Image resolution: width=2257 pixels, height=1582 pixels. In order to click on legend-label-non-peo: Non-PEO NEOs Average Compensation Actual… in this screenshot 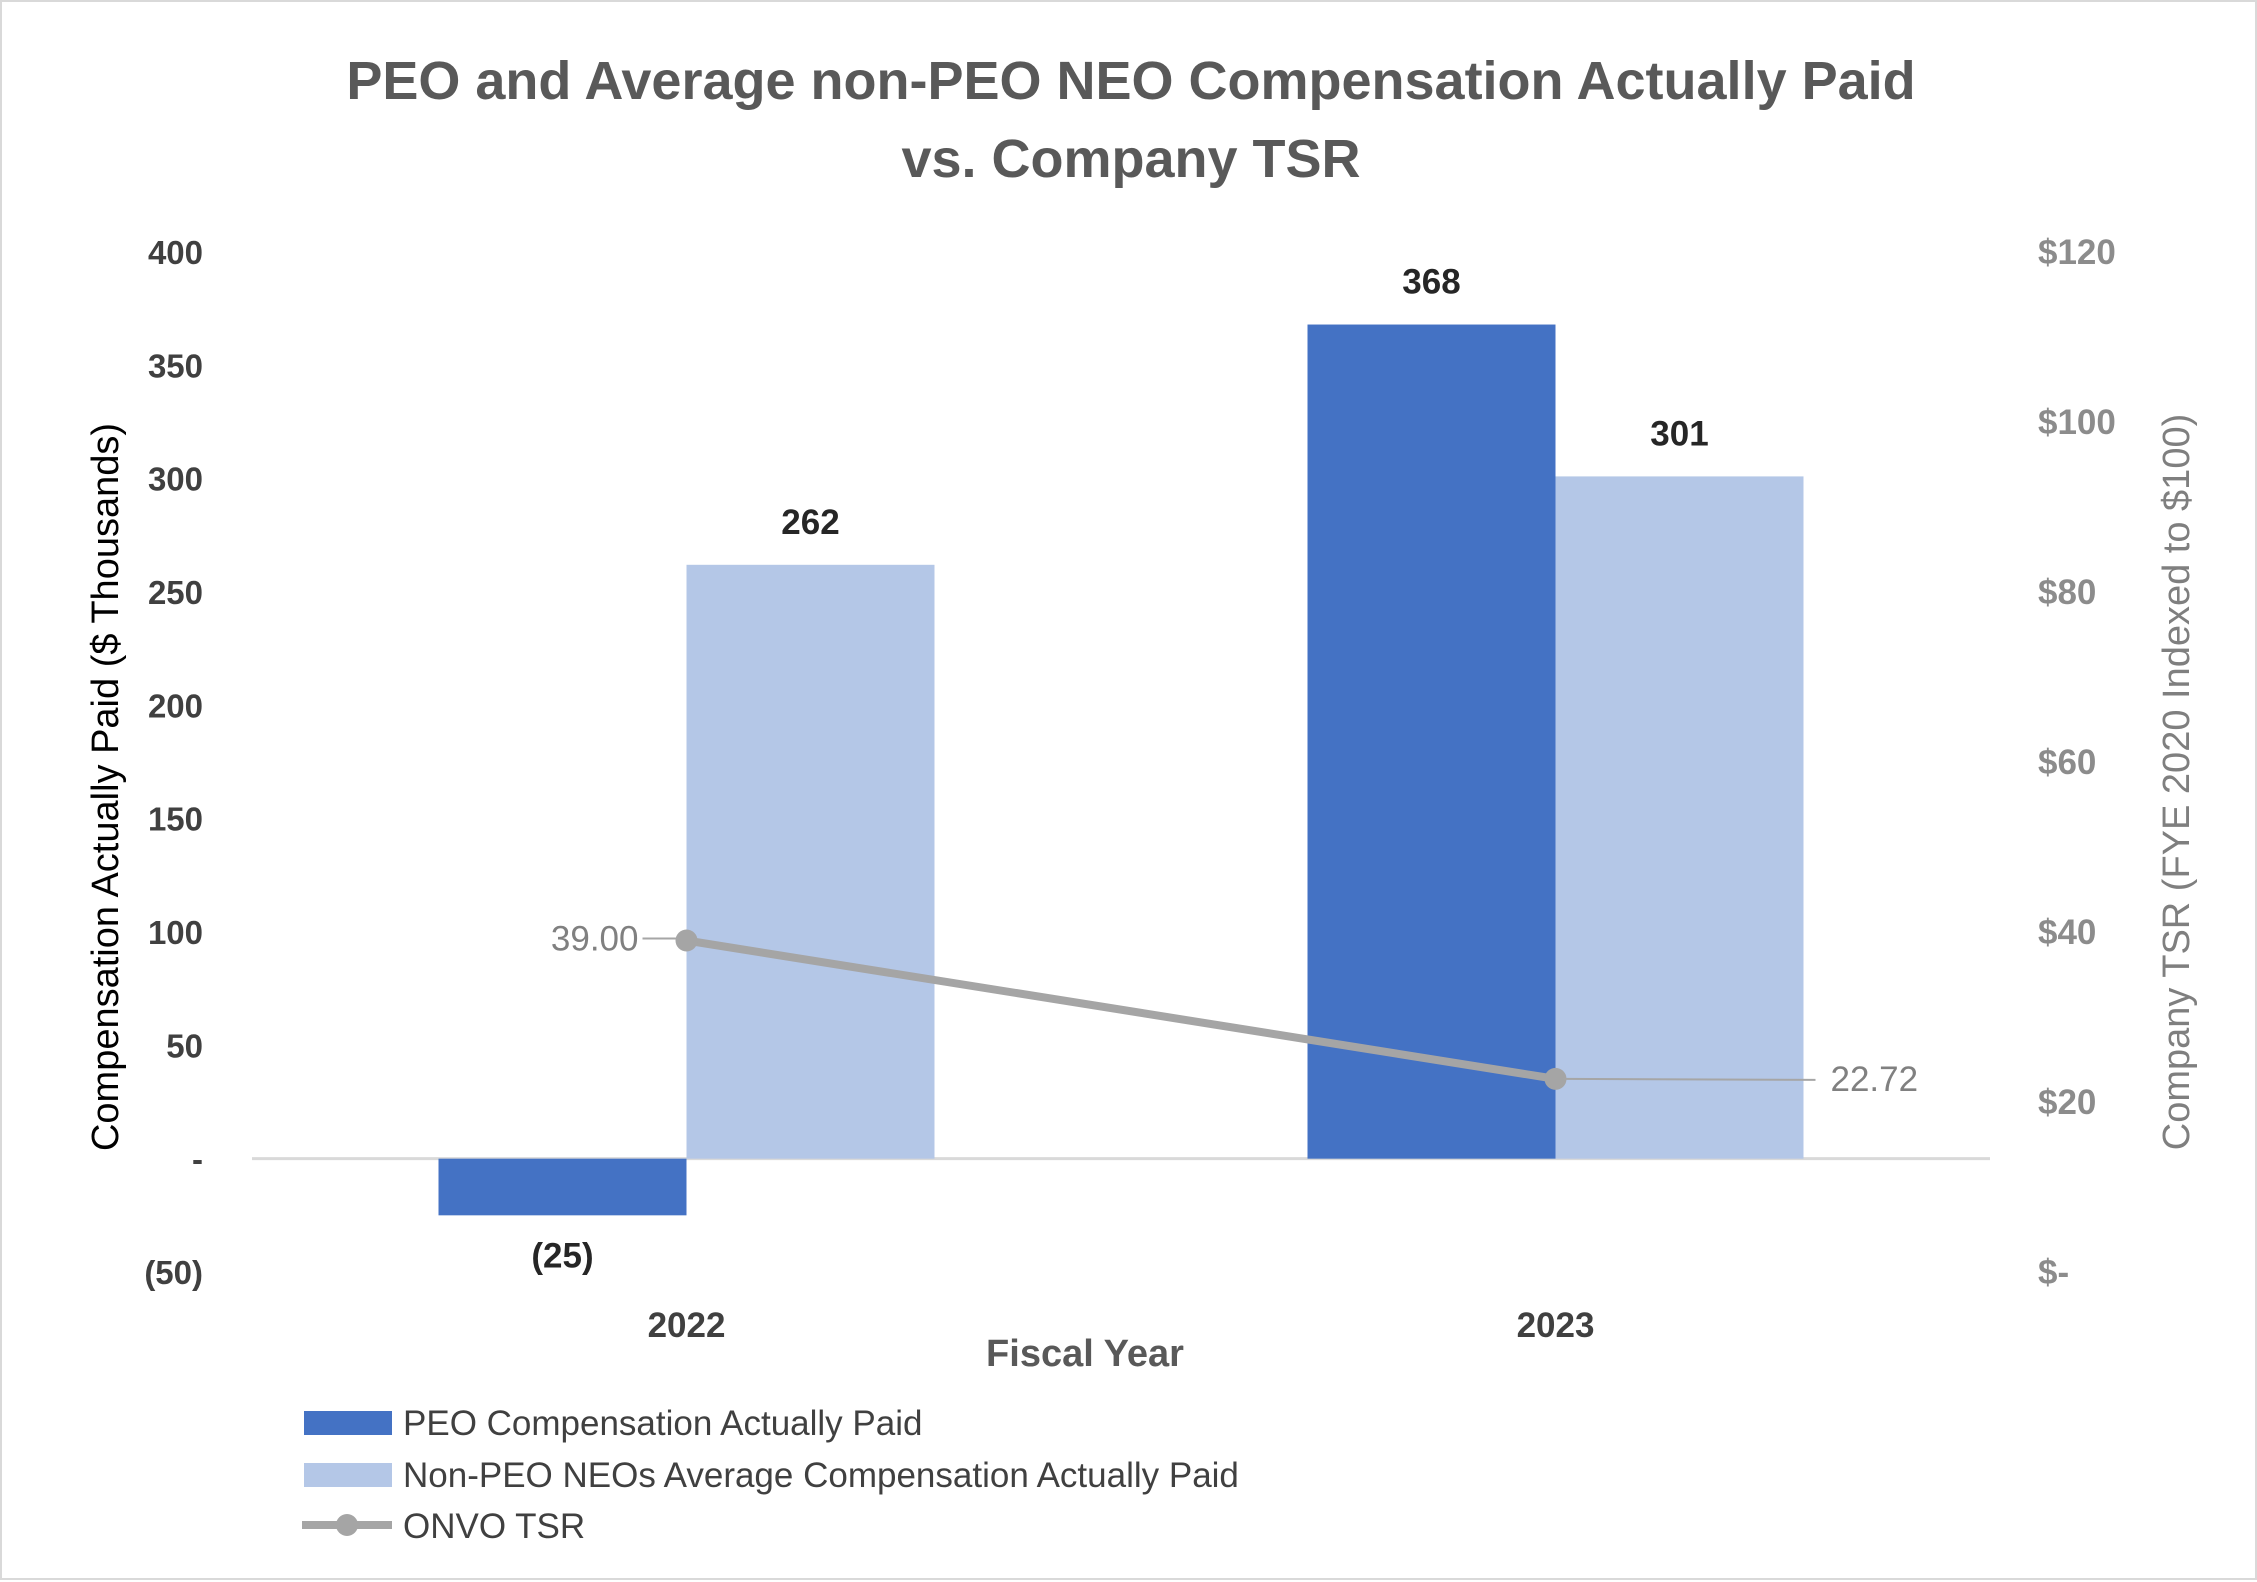, I will do `click(821, 1475)`.